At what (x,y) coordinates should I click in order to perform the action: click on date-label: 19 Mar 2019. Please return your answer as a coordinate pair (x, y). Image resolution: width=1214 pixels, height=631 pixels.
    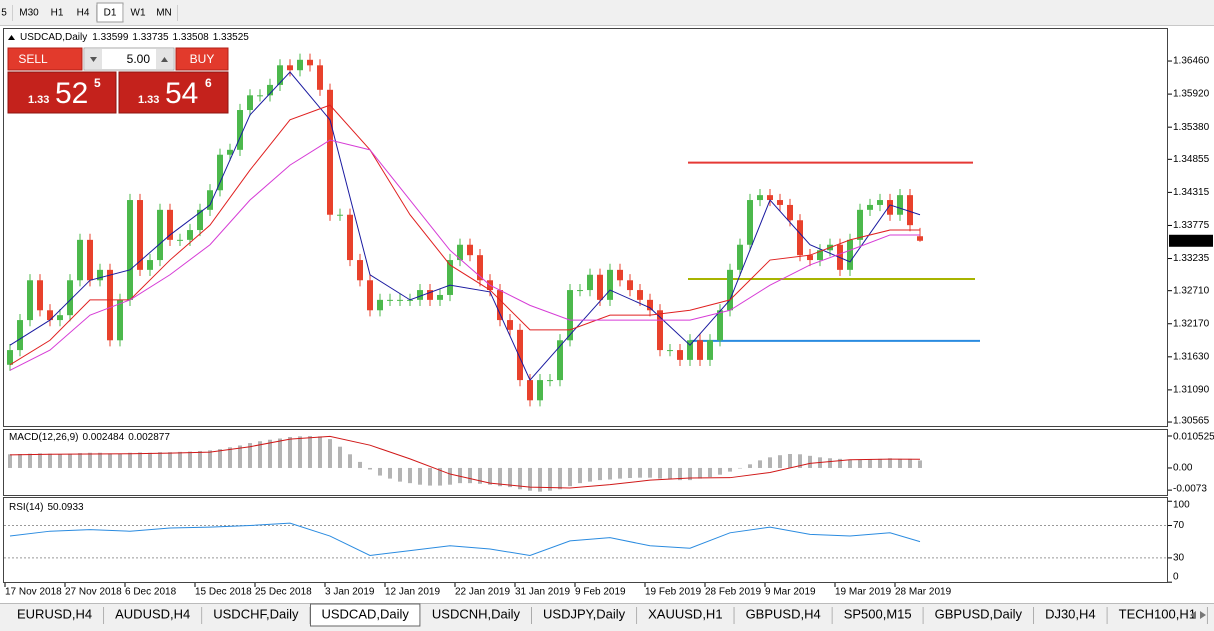
    Looking at the image, I should click on (863, 592).